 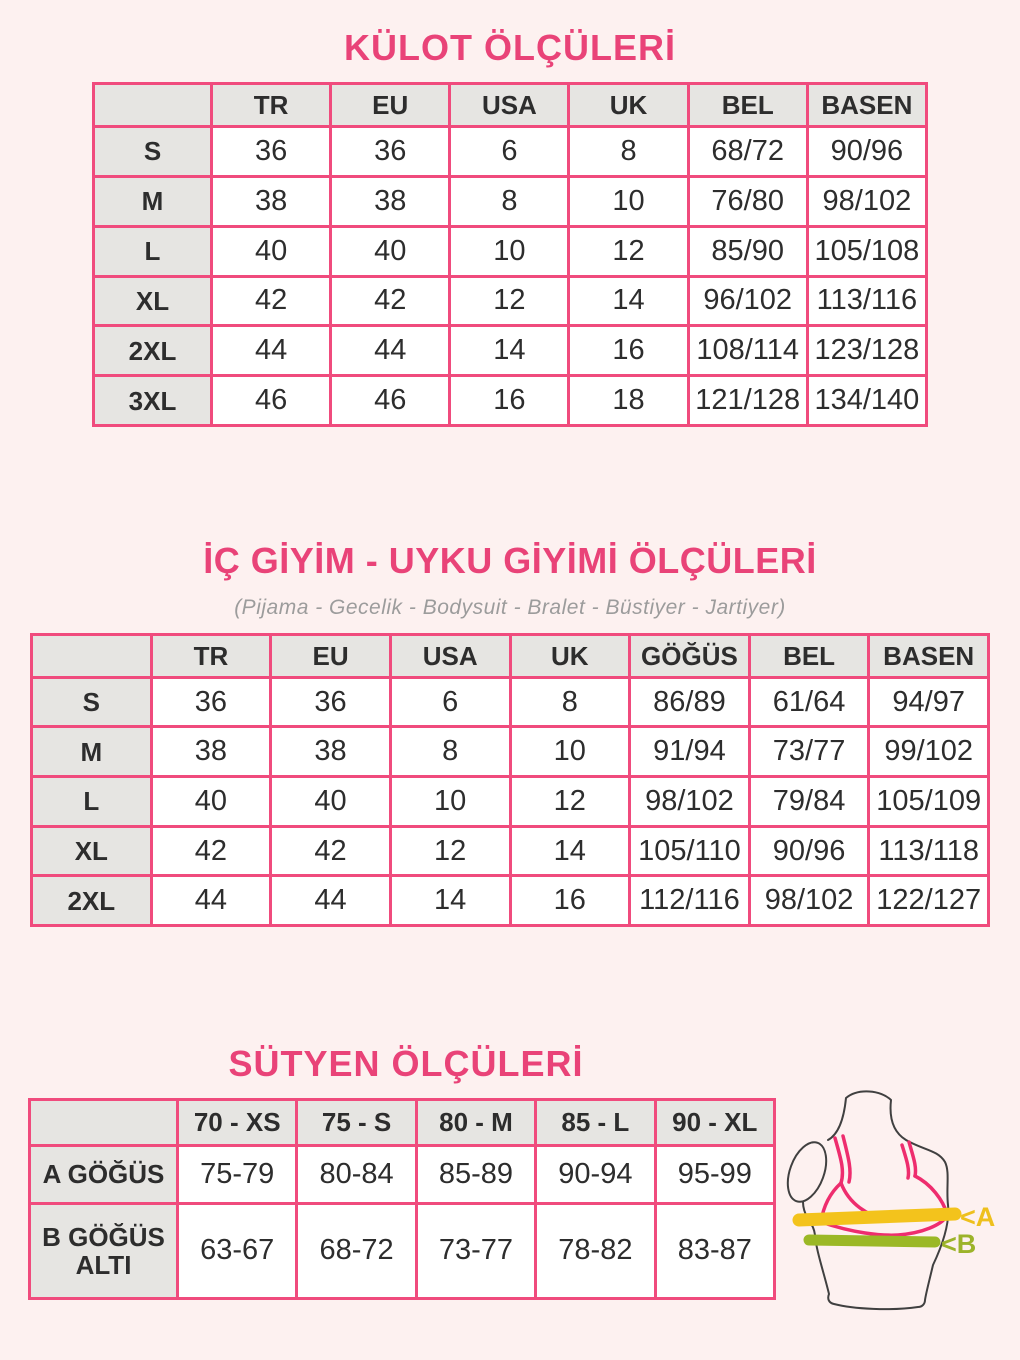 What do you see at coordinates (809, 801) in the screenshot?
I see `size-value-cell: 79/84` at bounding box center [809, 801].